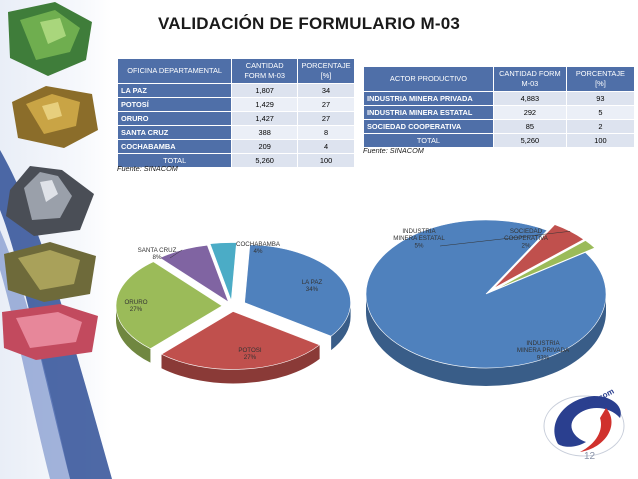 The height and width of the screenshot is (479, 638). What do you see at coordinates (312, 282) in the screenshot?
I see `pie-slice-label: LA PAZ` at bounding box center [312, 282].